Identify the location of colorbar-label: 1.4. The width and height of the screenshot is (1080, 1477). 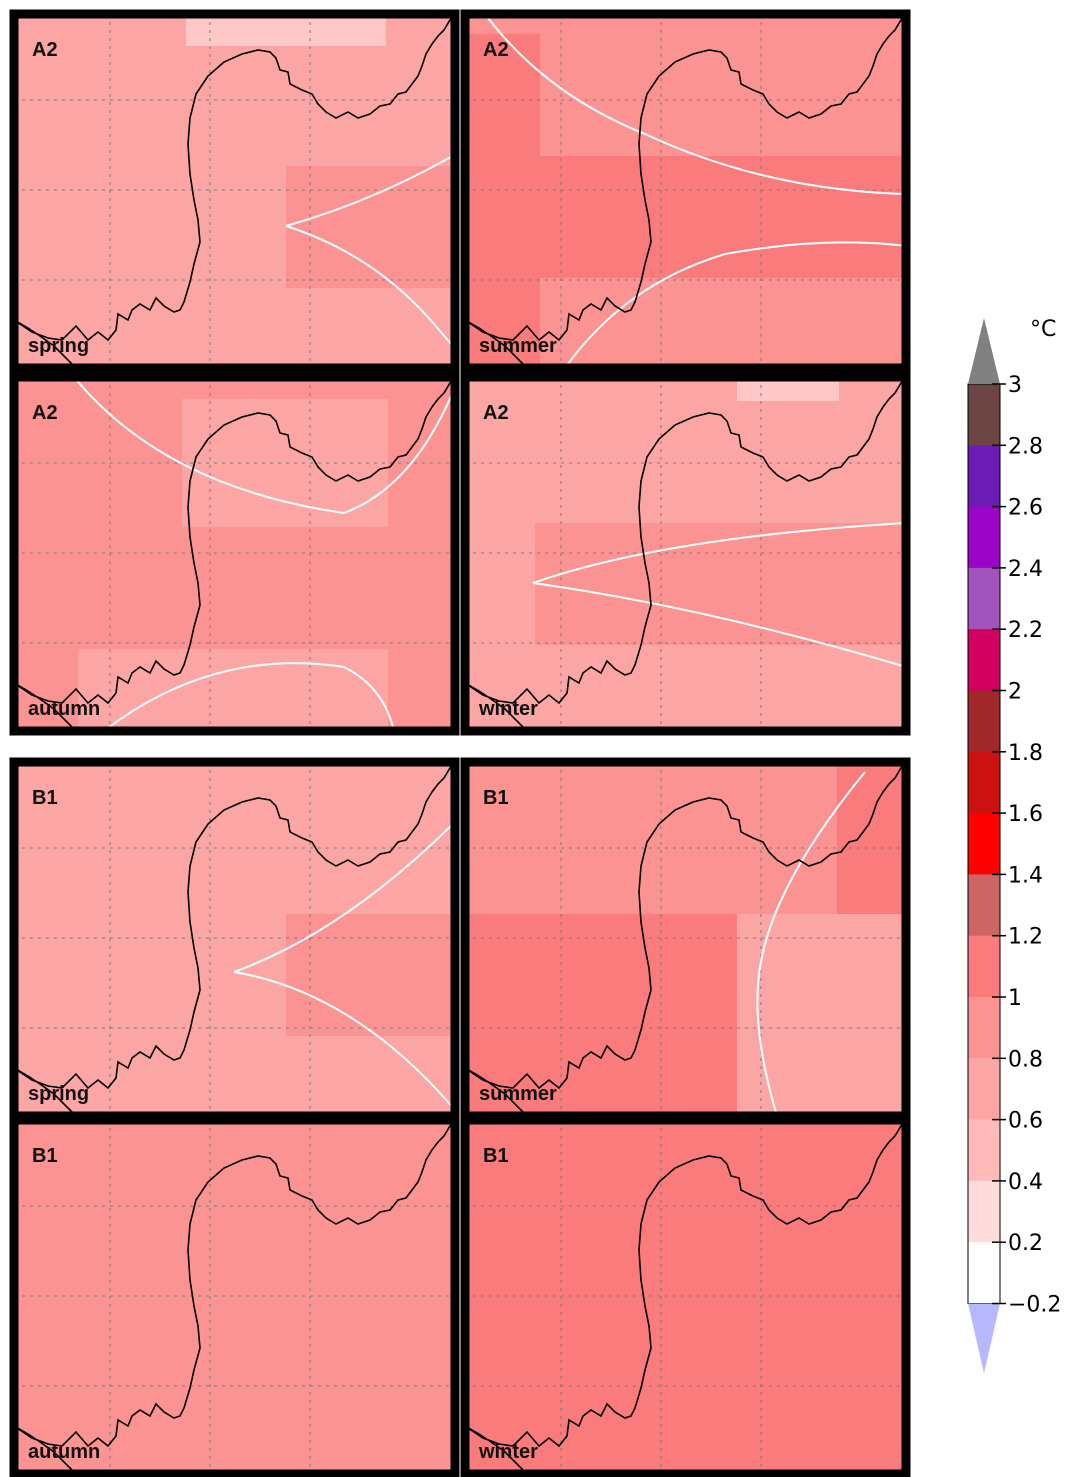
(1025, 875).